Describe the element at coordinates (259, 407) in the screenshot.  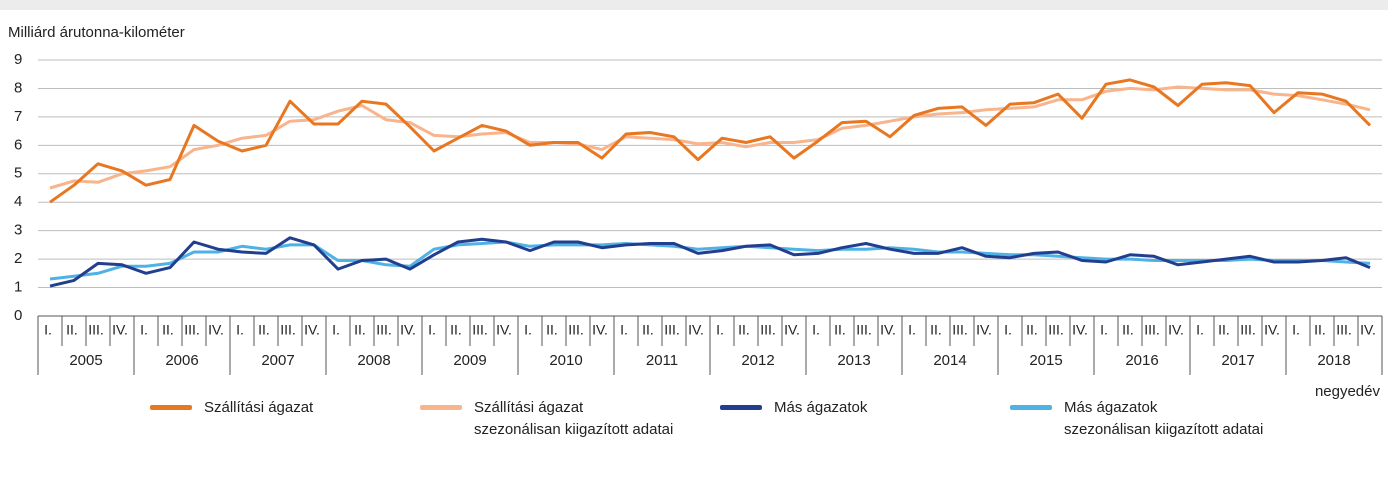
I see `legend-label: Szállítási ágazat` at that location.